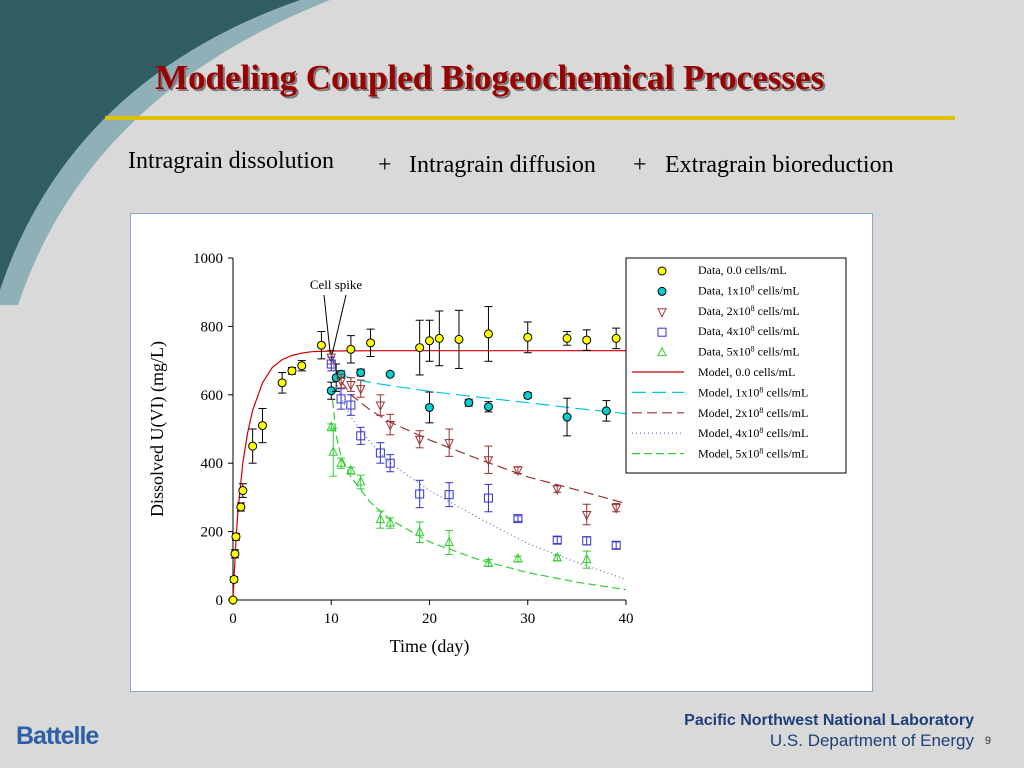 The image size is (1024, 768). Describe the element at coordinates (165, 152) in the screenshot. I see `decorative-swoosh` at that location.